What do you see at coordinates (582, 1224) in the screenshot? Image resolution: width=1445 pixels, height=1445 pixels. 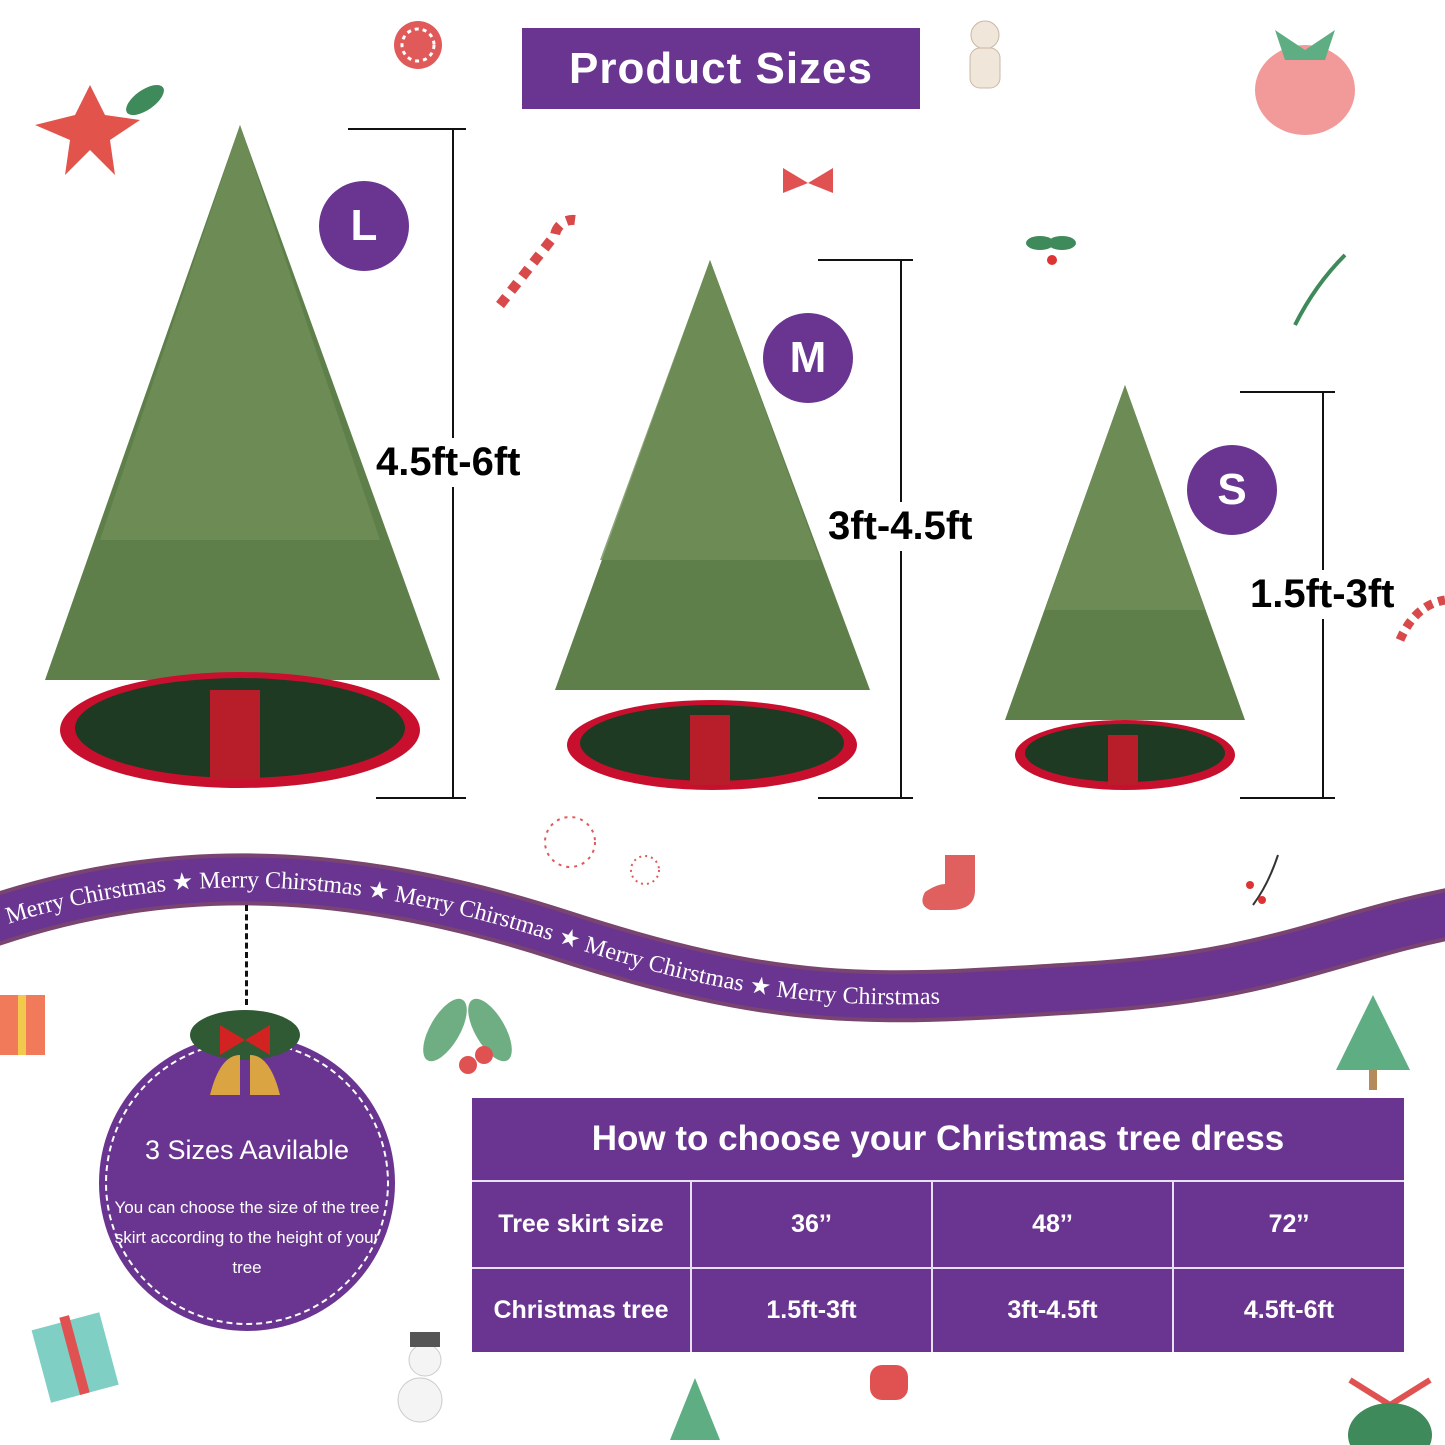 I see `row-label: Tree skirt size` at bounding box center [582, 1224].